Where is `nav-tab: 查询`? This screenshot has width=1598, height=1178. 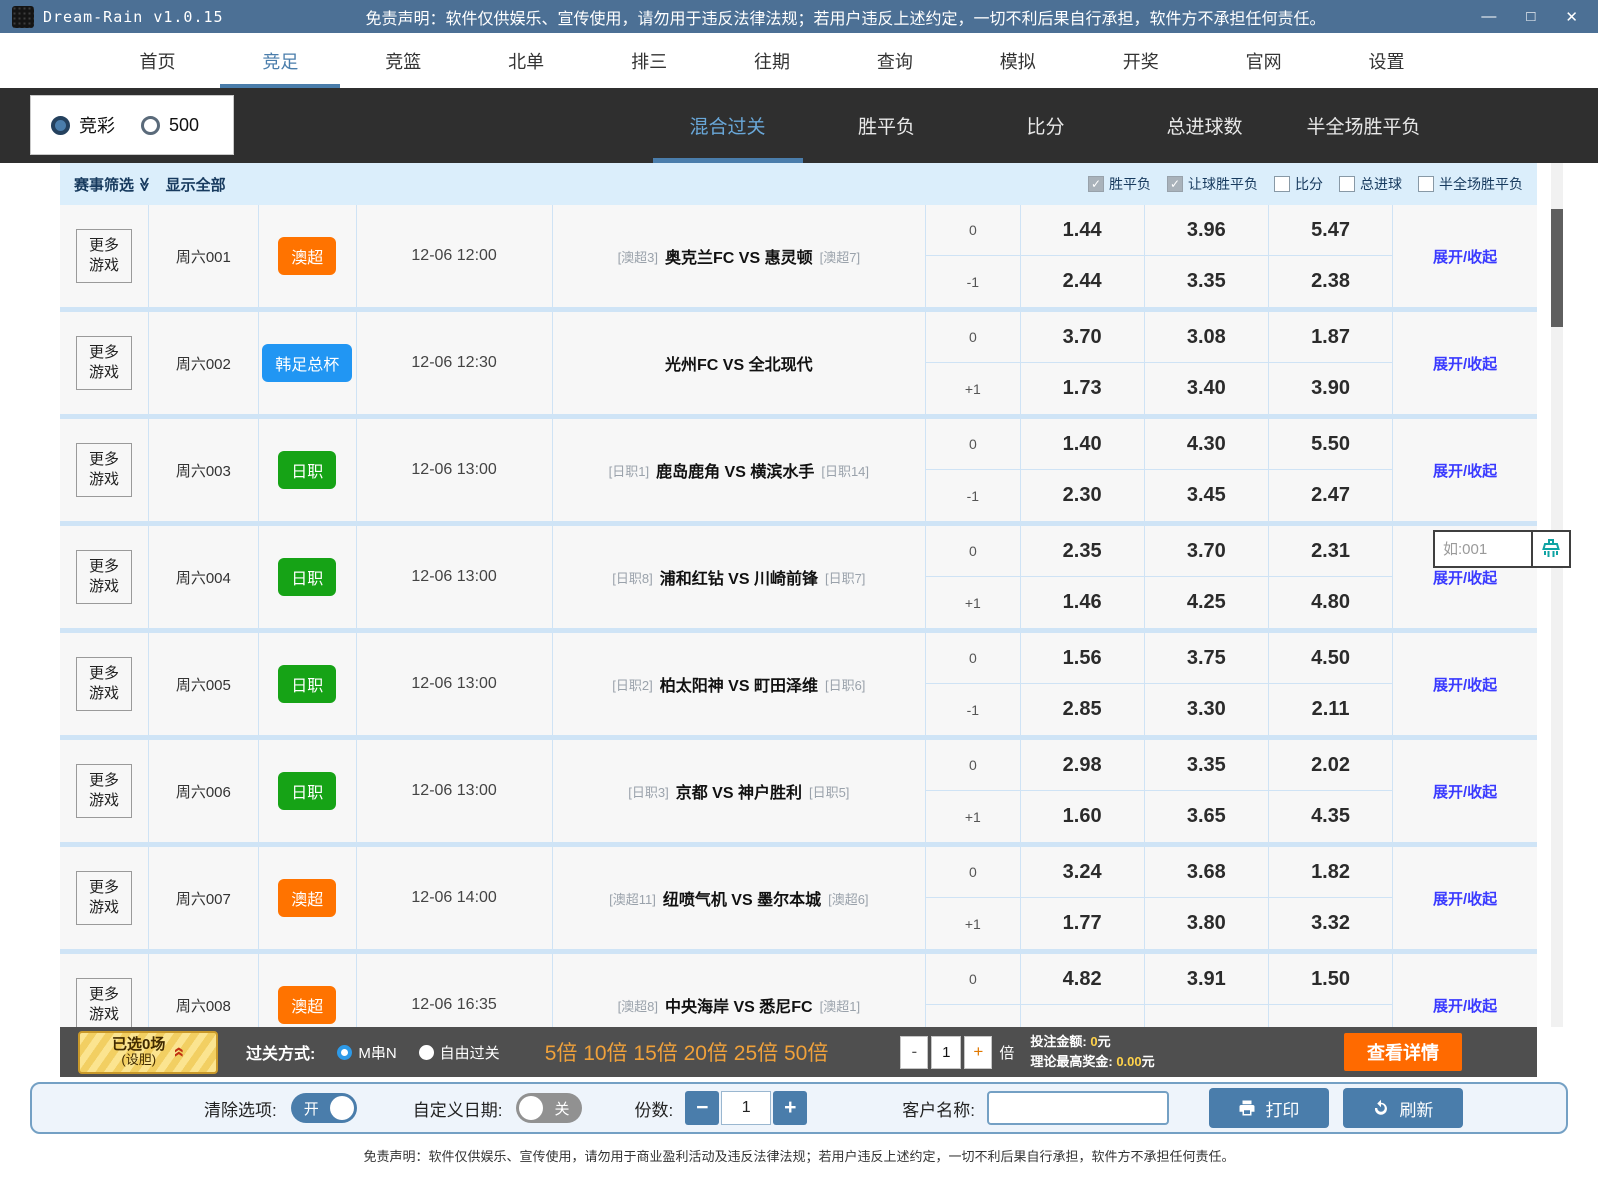 nav-tab: 查询 is located at coordinates (894, 61).